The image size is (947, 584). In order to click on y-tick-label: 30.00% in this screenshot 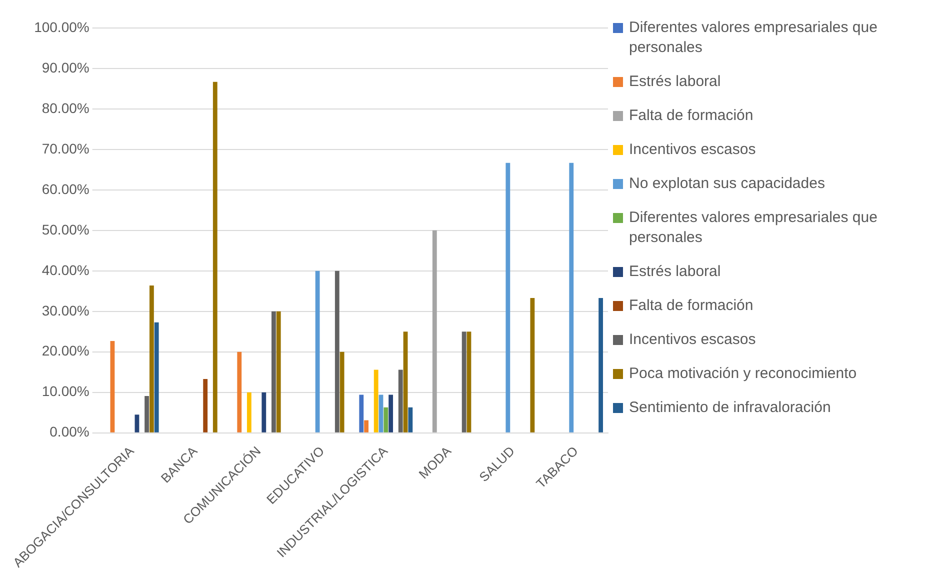, I will do `click(66, 310)`.